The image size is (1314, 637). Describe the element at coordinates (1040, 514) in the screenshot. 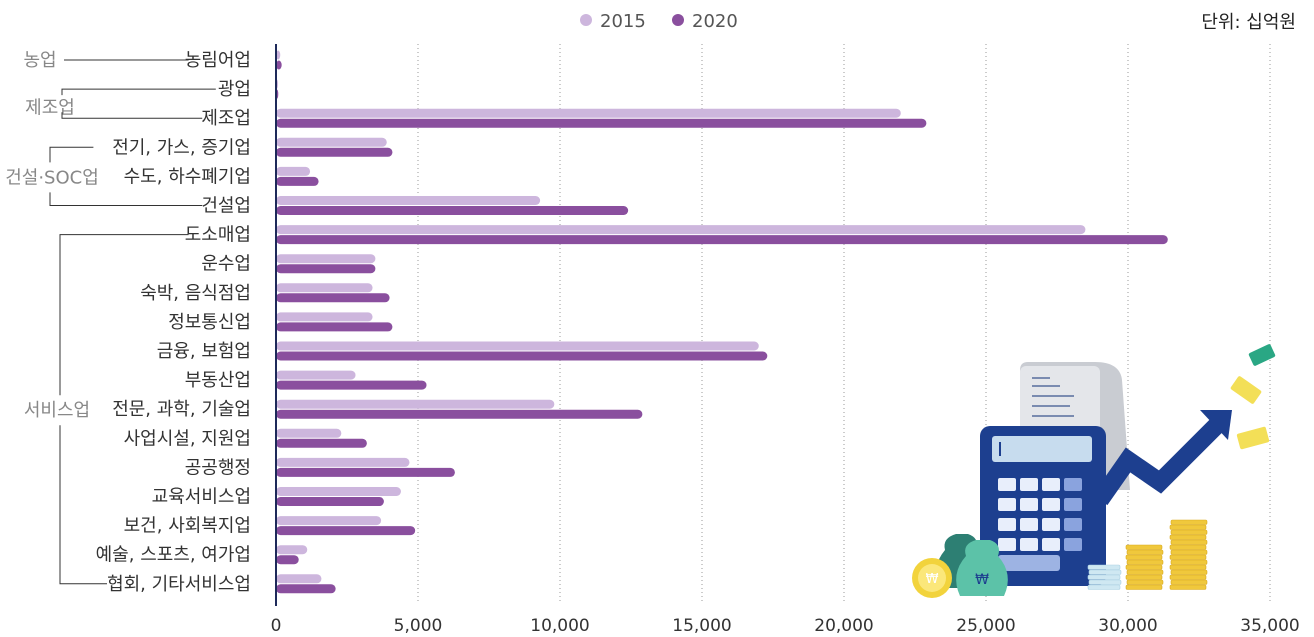

I see `calculator-keys` at that location.